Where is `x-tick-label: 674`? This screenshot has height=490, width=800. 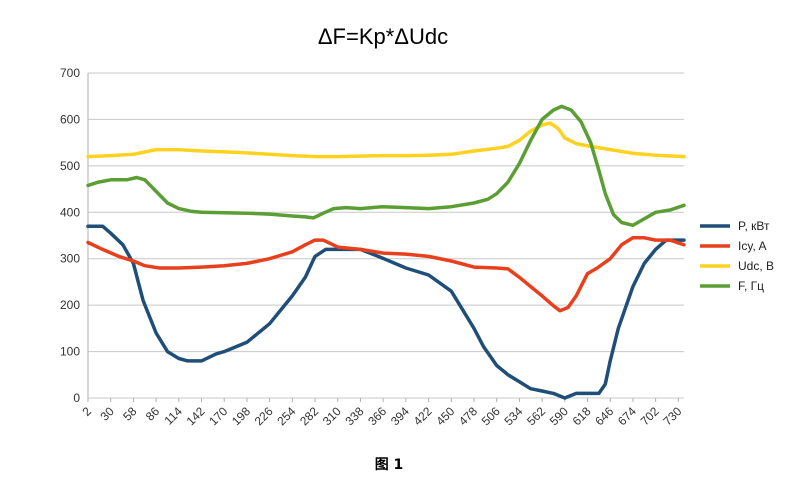
x-tick-label: 674 is located at coordinates (627, 416).